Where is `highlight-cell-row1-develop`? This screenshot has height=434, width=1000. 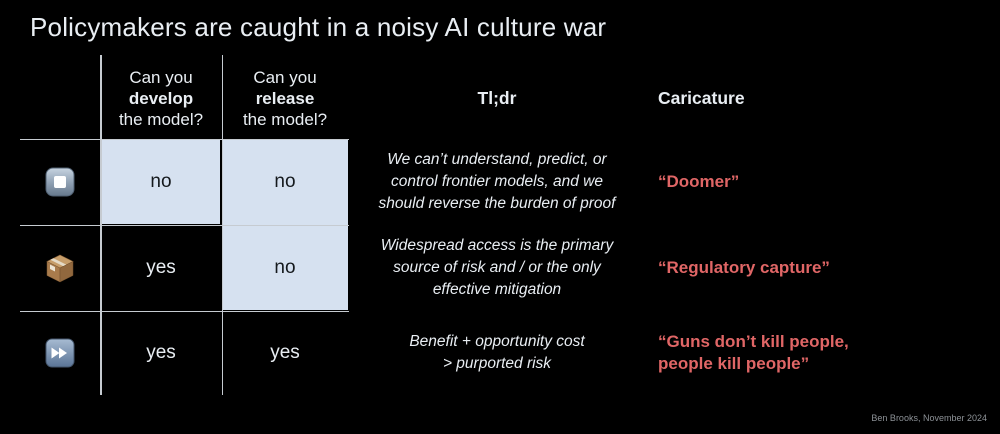 highlight-cell-row1-develop is located at coordinates (160, 182).